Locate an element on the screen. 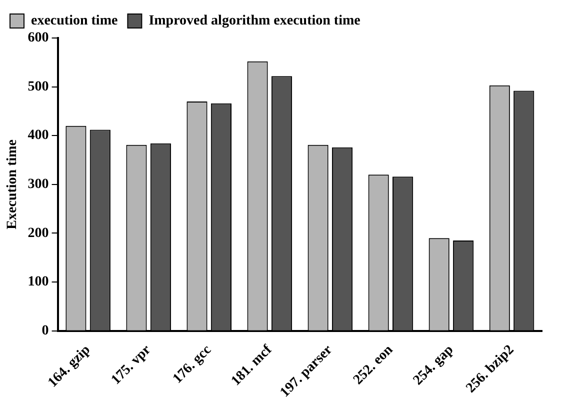 The height and width of the screenshot is (404, 562). y-tick-label: 600 is located at coordinates (38, 38).